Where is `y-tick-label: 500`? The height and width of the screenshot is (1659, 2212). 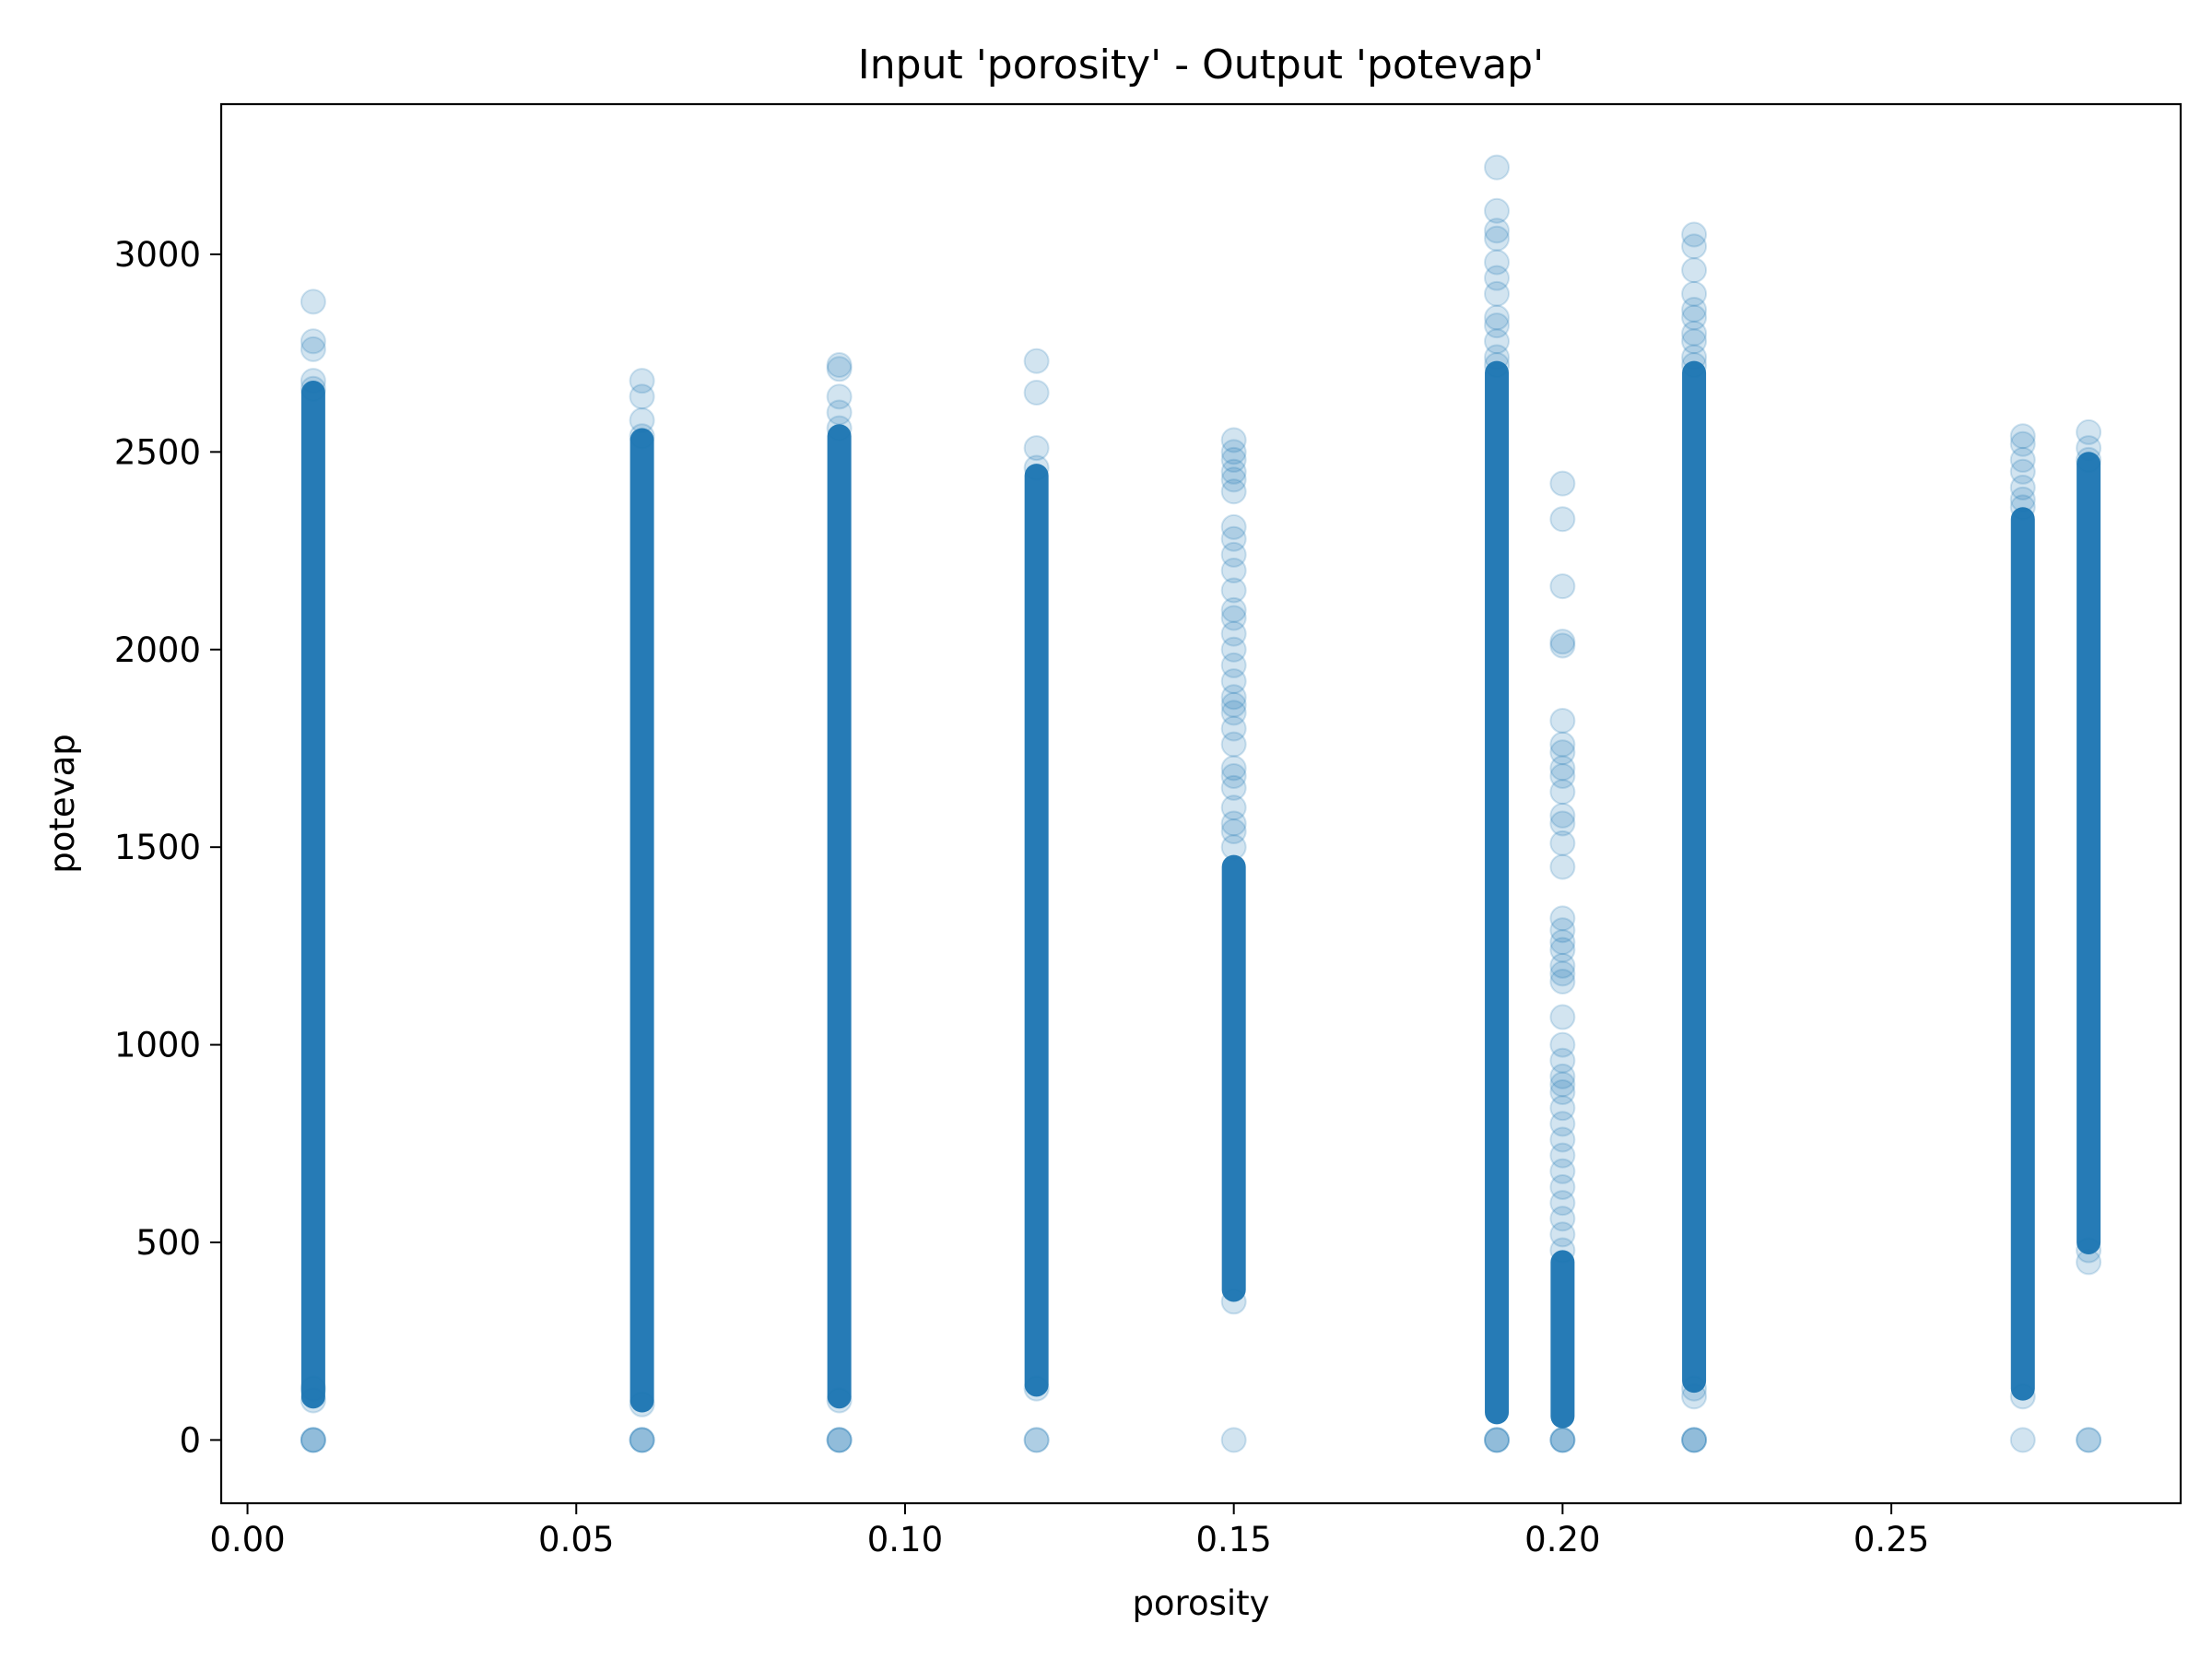
y-tick-label: 500 is located at coordinates (168, 1243).